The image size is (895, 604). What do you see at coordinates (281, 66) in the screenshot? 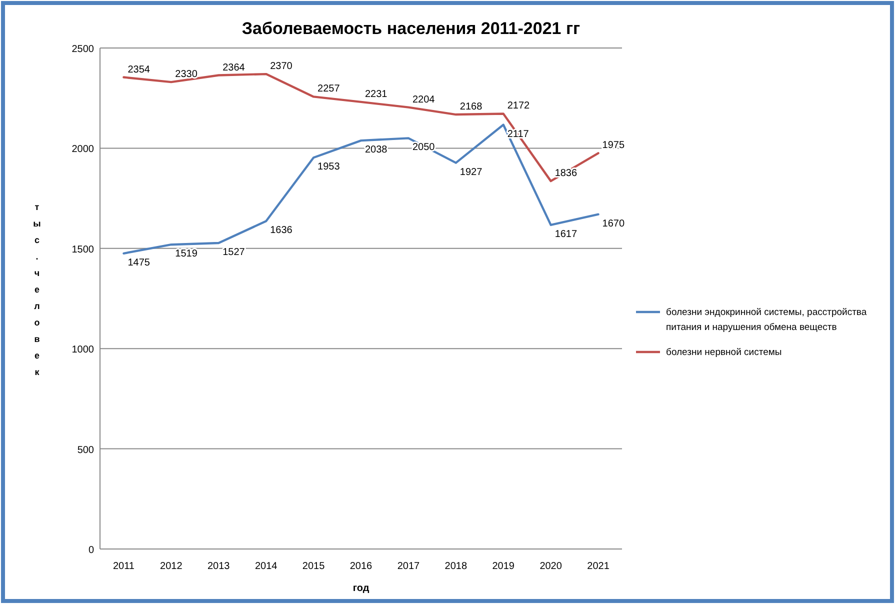
I see `data-label: 2370` at bounding box center [281, 66].